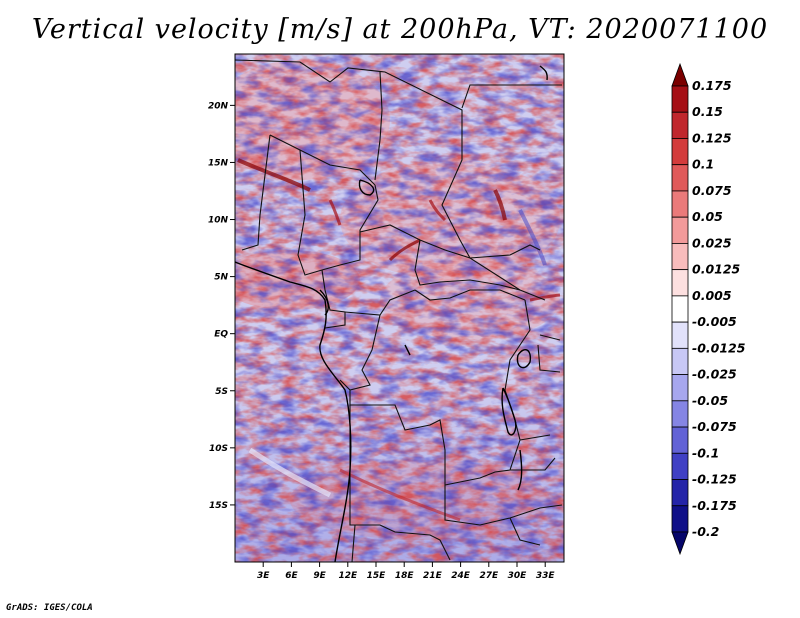 The width and height of the screenshot is (800, 618). I want to click on lat-label: EQ, so click(221, 335).